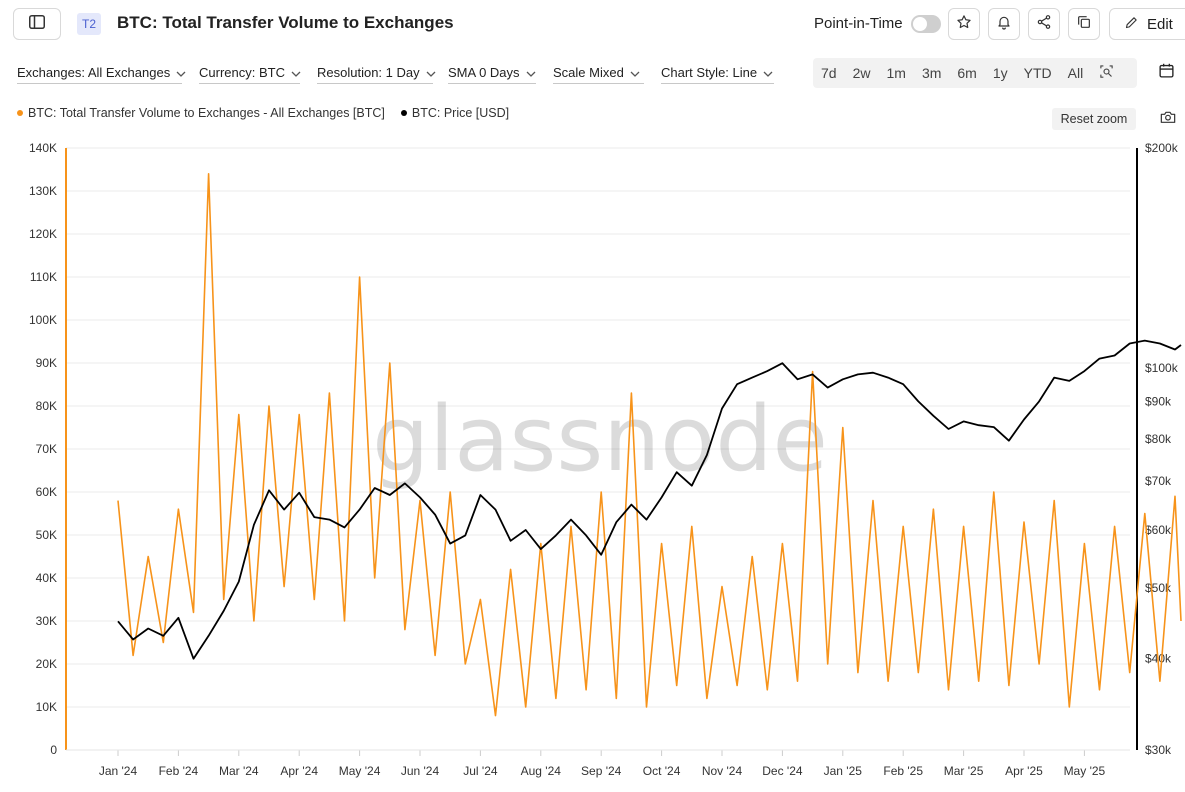  What do you see at coordinates (1158, 750) in the screenshot?
I see `right-tick-label: $30k` at bounding box center [1158, 750].